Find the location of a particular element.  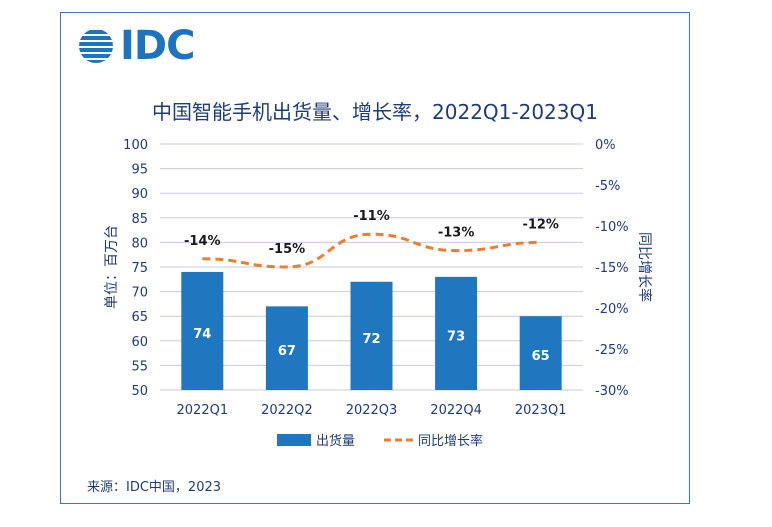

line-value-label: -15% is located at coordinates (287, 249).